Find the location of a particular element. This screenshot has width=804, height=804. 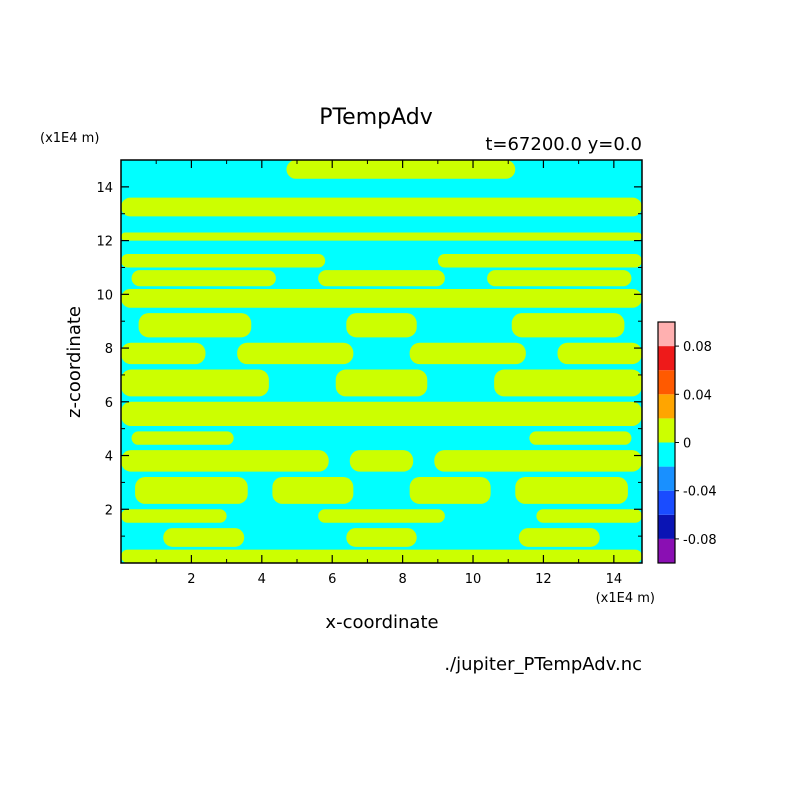

colorbar-tick-label: -0.04 is located at coordinates (700, 492).